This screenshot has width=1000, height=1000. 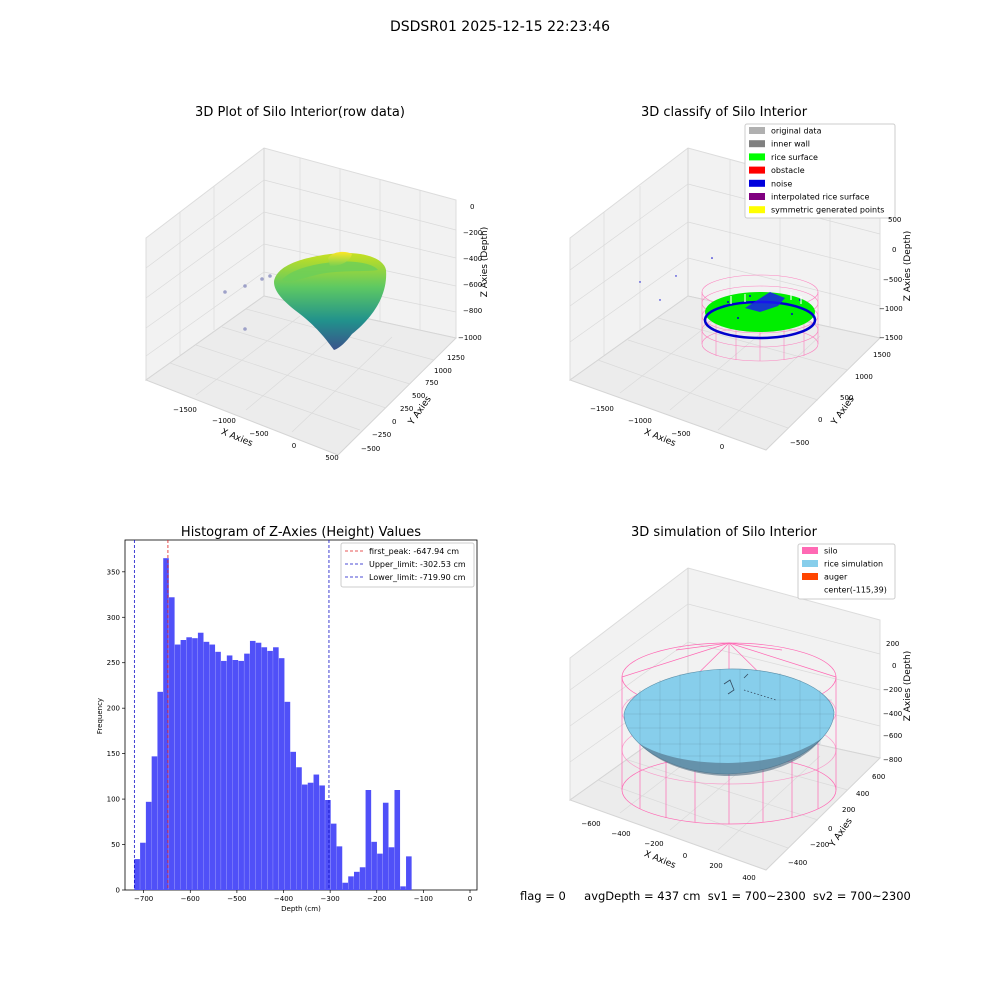 I want to click on panel2-original-points, so click(x=766, y=298).